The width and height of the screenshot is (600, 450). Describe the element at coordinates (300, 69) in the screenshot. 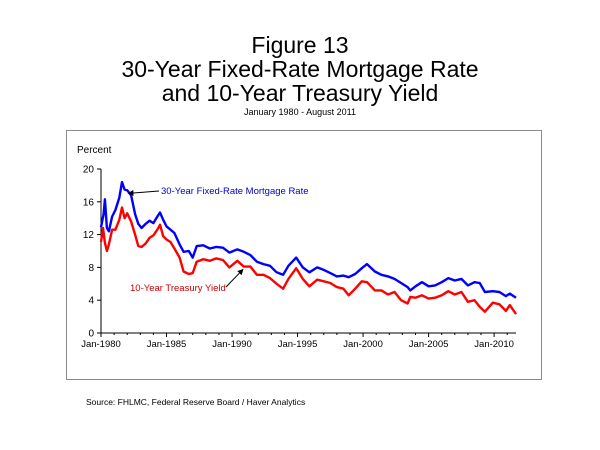

I see `figure-title-line-1: 30-Year Fixed-Rate Mortgage Rate` at that location.